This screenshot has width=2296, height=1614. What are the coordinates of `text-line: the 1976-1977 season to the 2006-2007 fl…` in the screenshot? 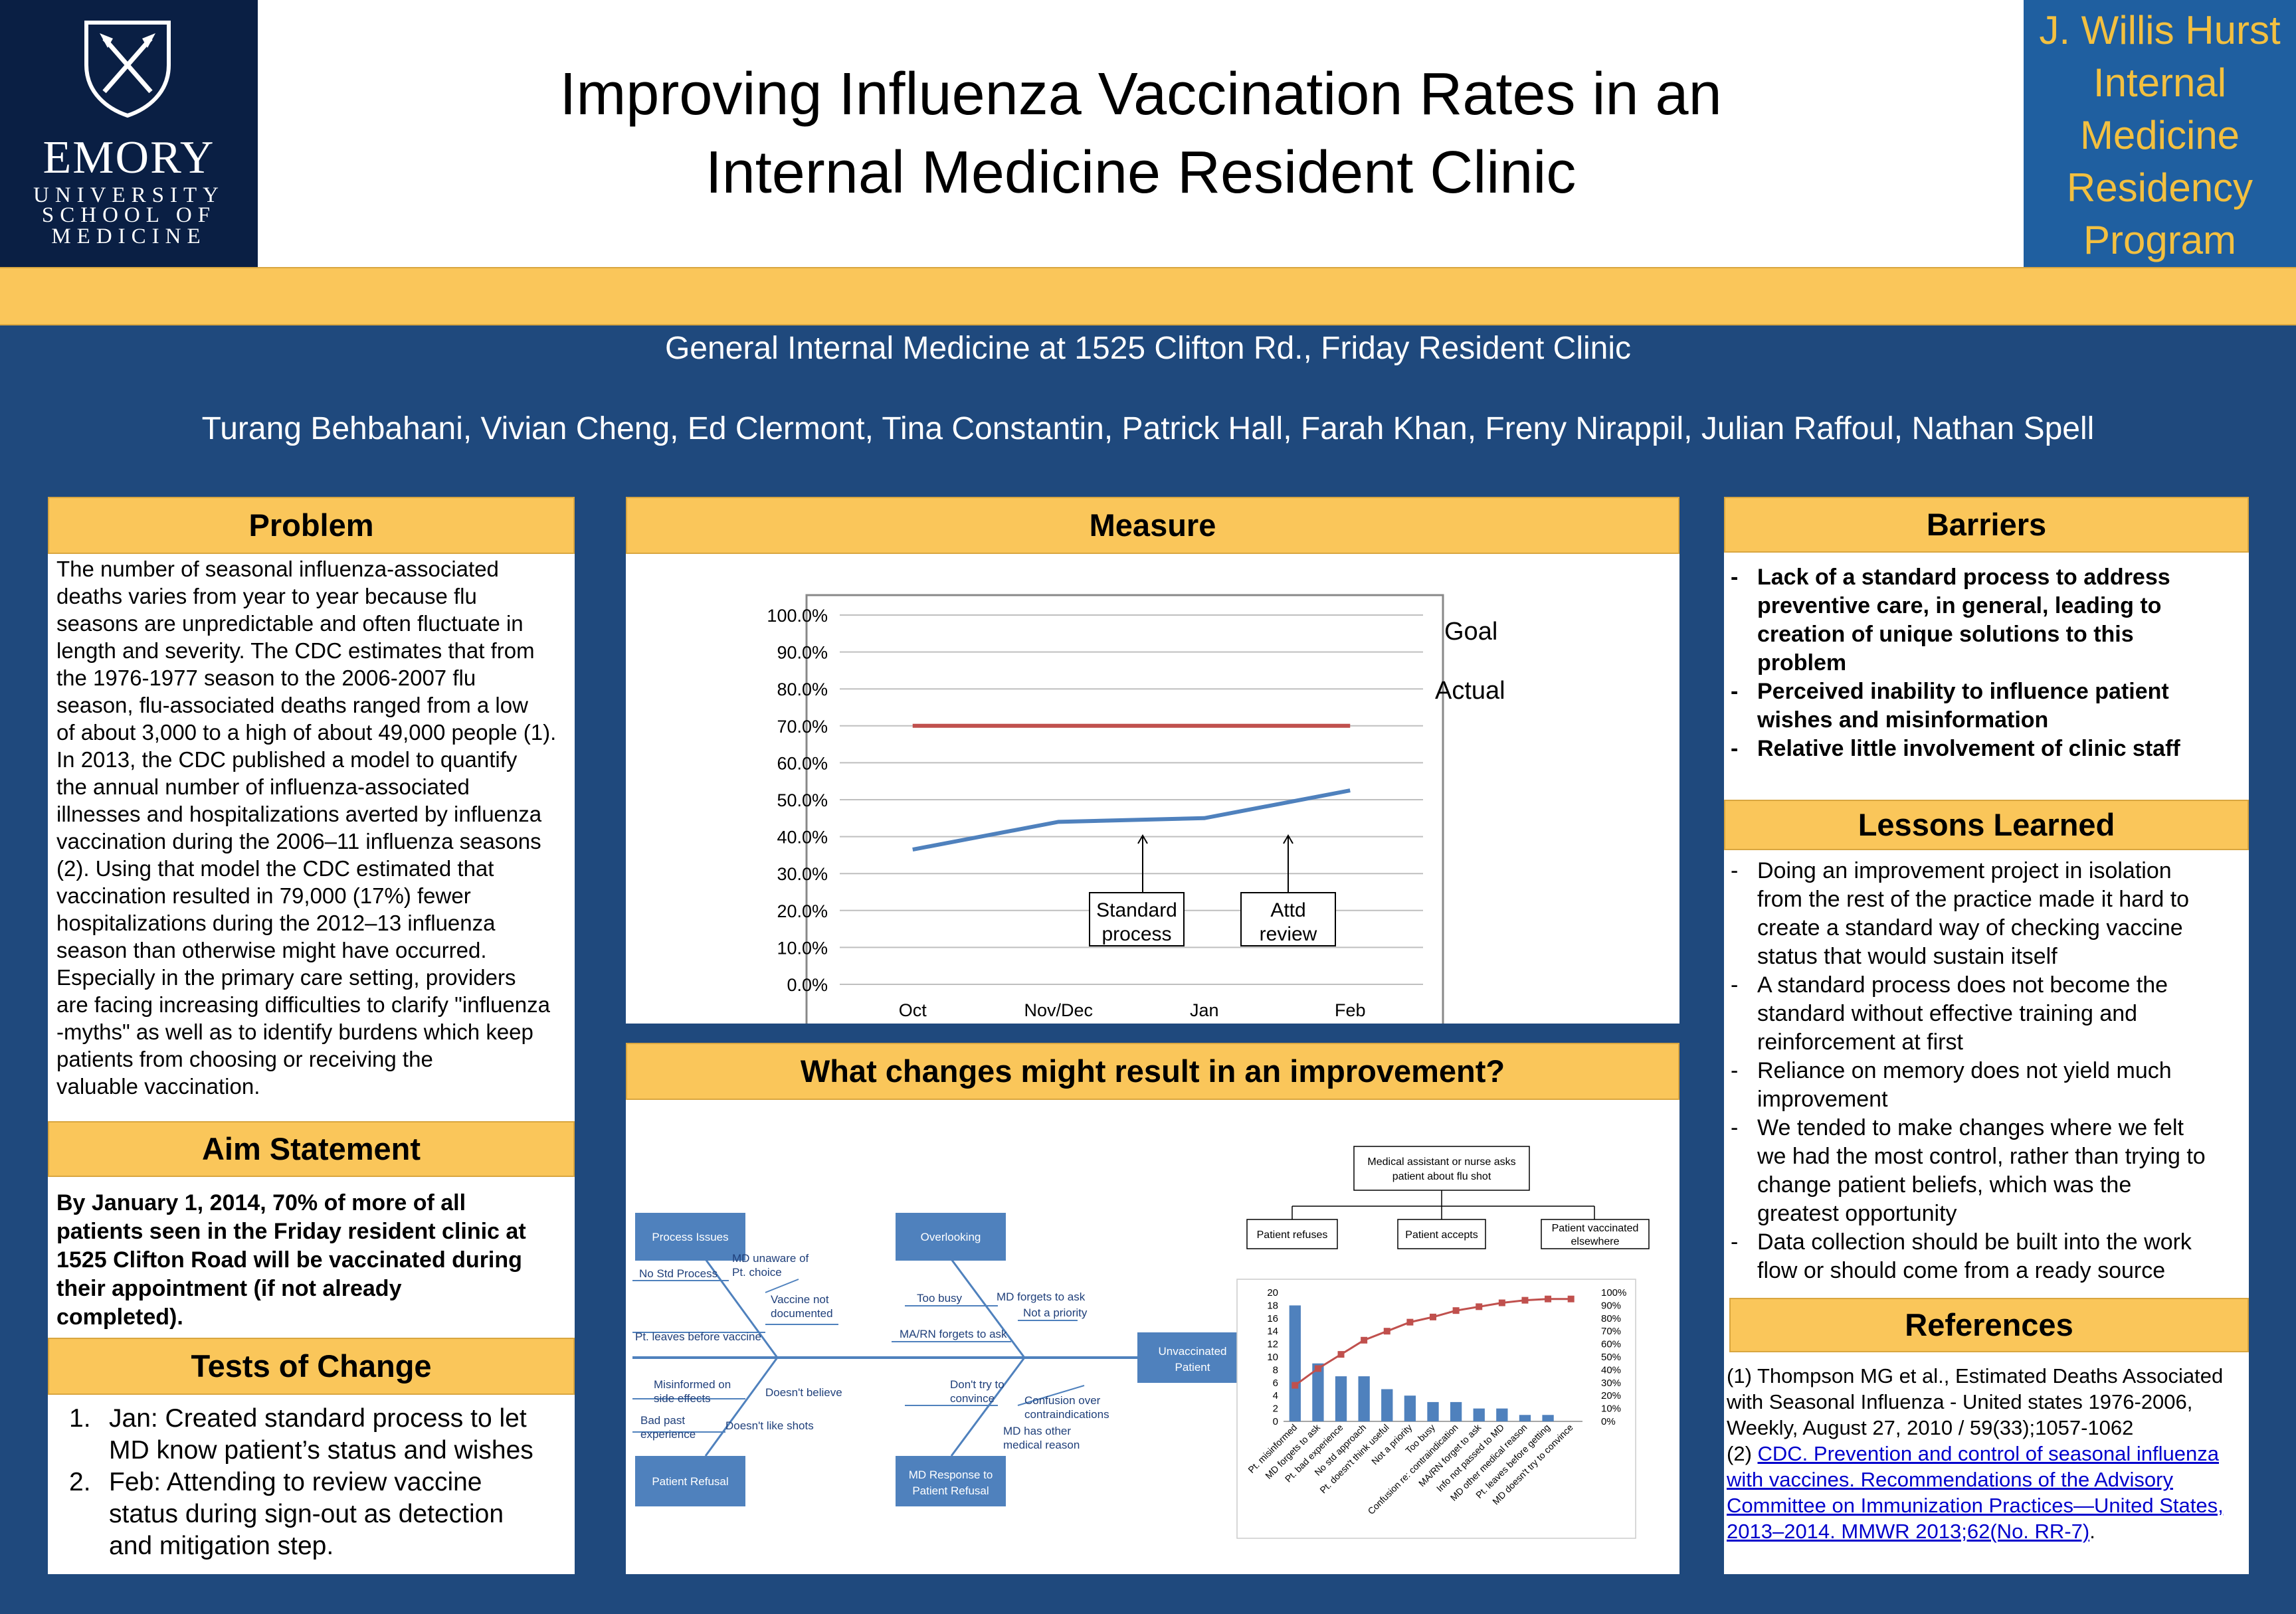 It's located at (266, 678).